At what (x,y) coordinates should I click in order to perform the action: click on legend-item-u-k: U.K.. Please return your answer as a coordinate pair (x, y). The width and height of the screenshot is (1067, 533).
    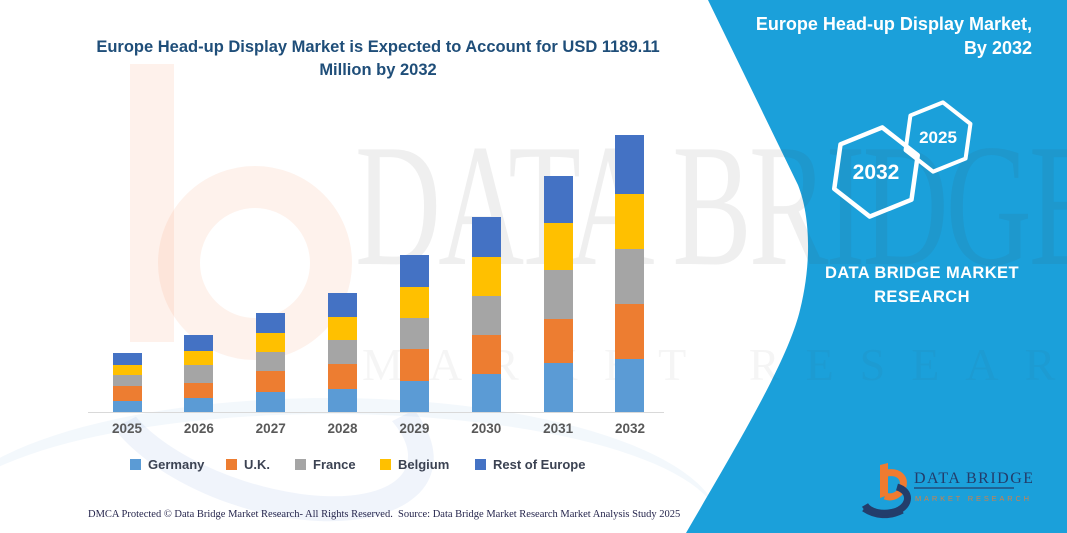
    Looking at the image, I should click on (248, 464).